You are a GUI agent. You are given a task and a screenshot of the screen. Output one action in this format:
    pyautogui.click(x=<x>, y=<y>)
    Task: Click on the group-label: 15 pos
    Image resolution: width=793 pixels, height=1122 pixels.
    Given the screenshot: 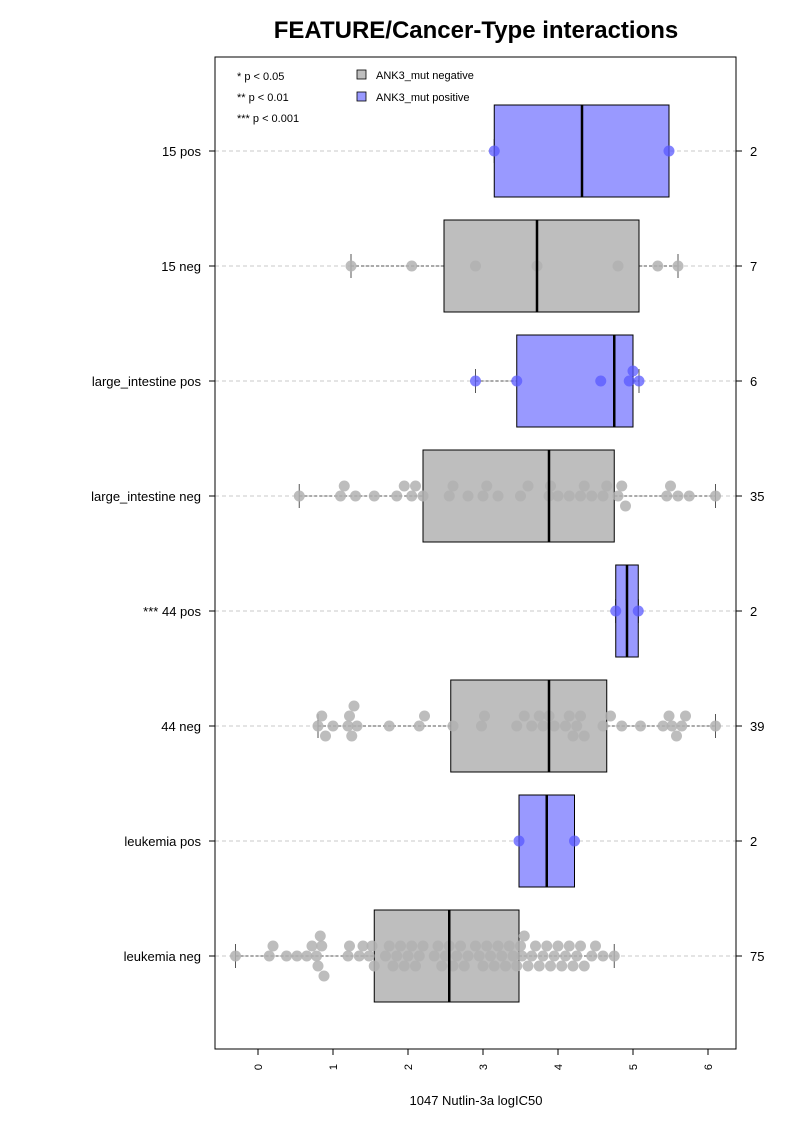 What is the action you would take?
    pyautogui.click(x=182, y=151)
    